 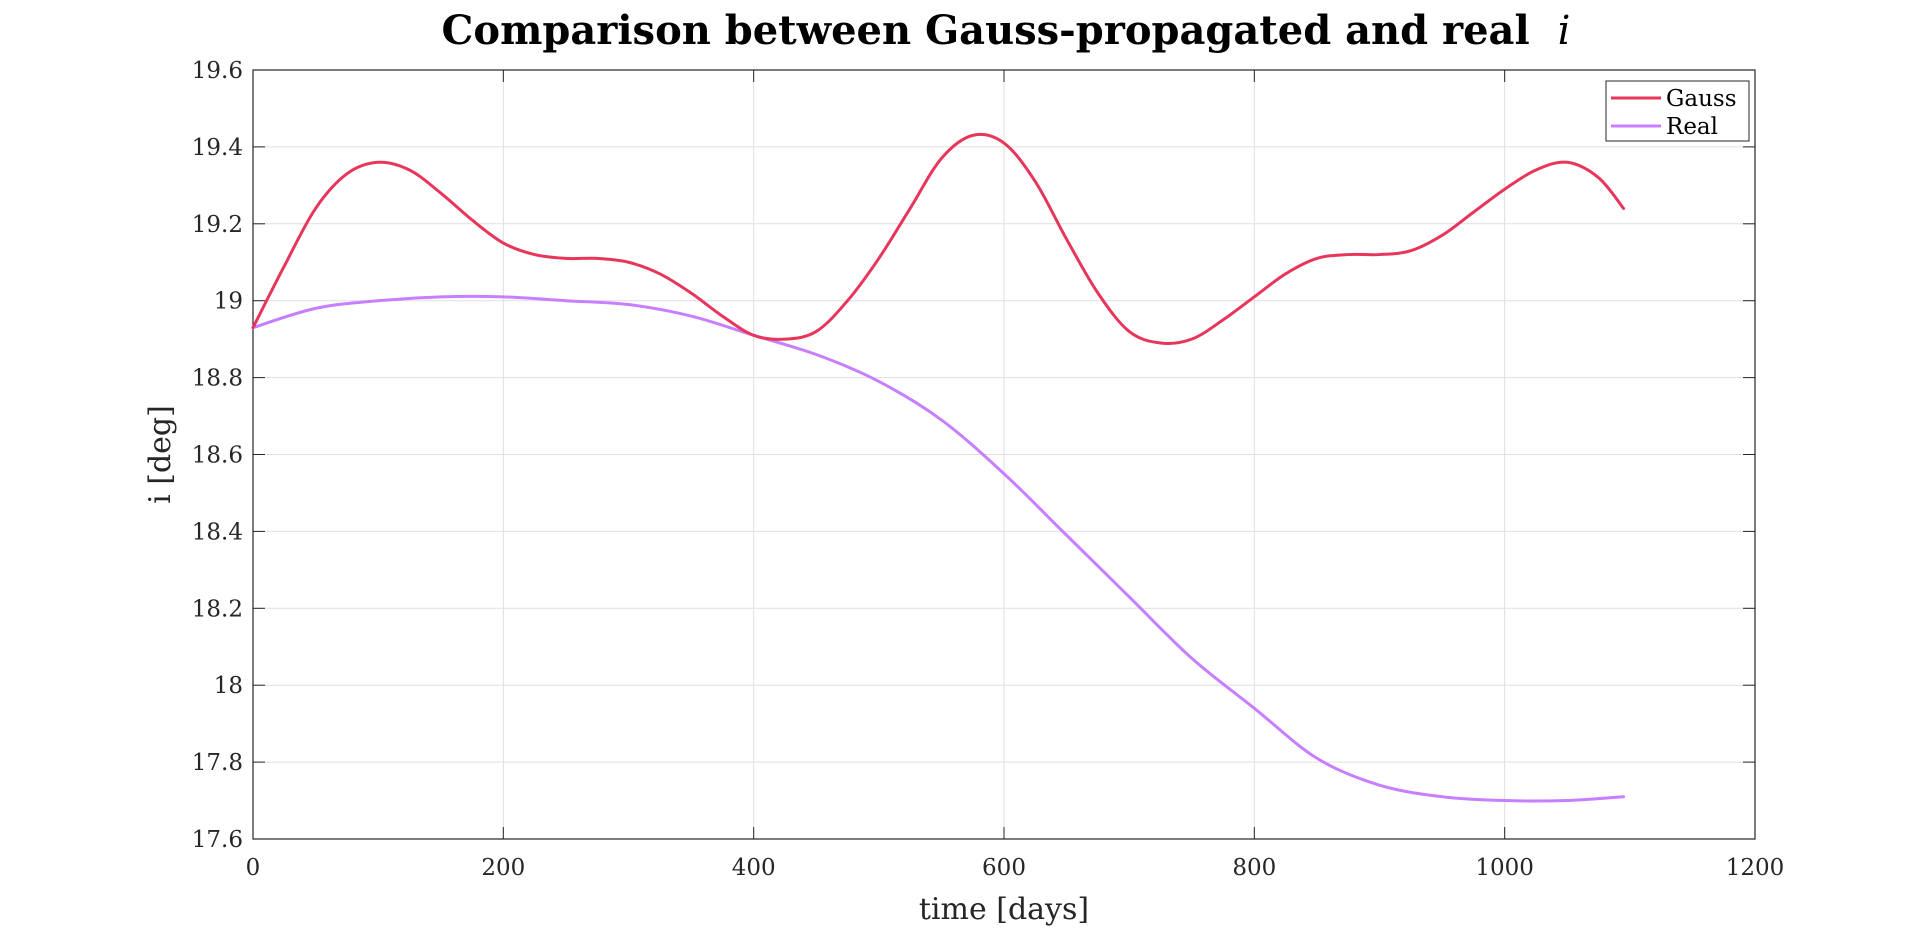 What do you see at coordinates (217, 148) in the screenshot?
I see `y-tick-label: 19.4` at bounding box center [217, 148].